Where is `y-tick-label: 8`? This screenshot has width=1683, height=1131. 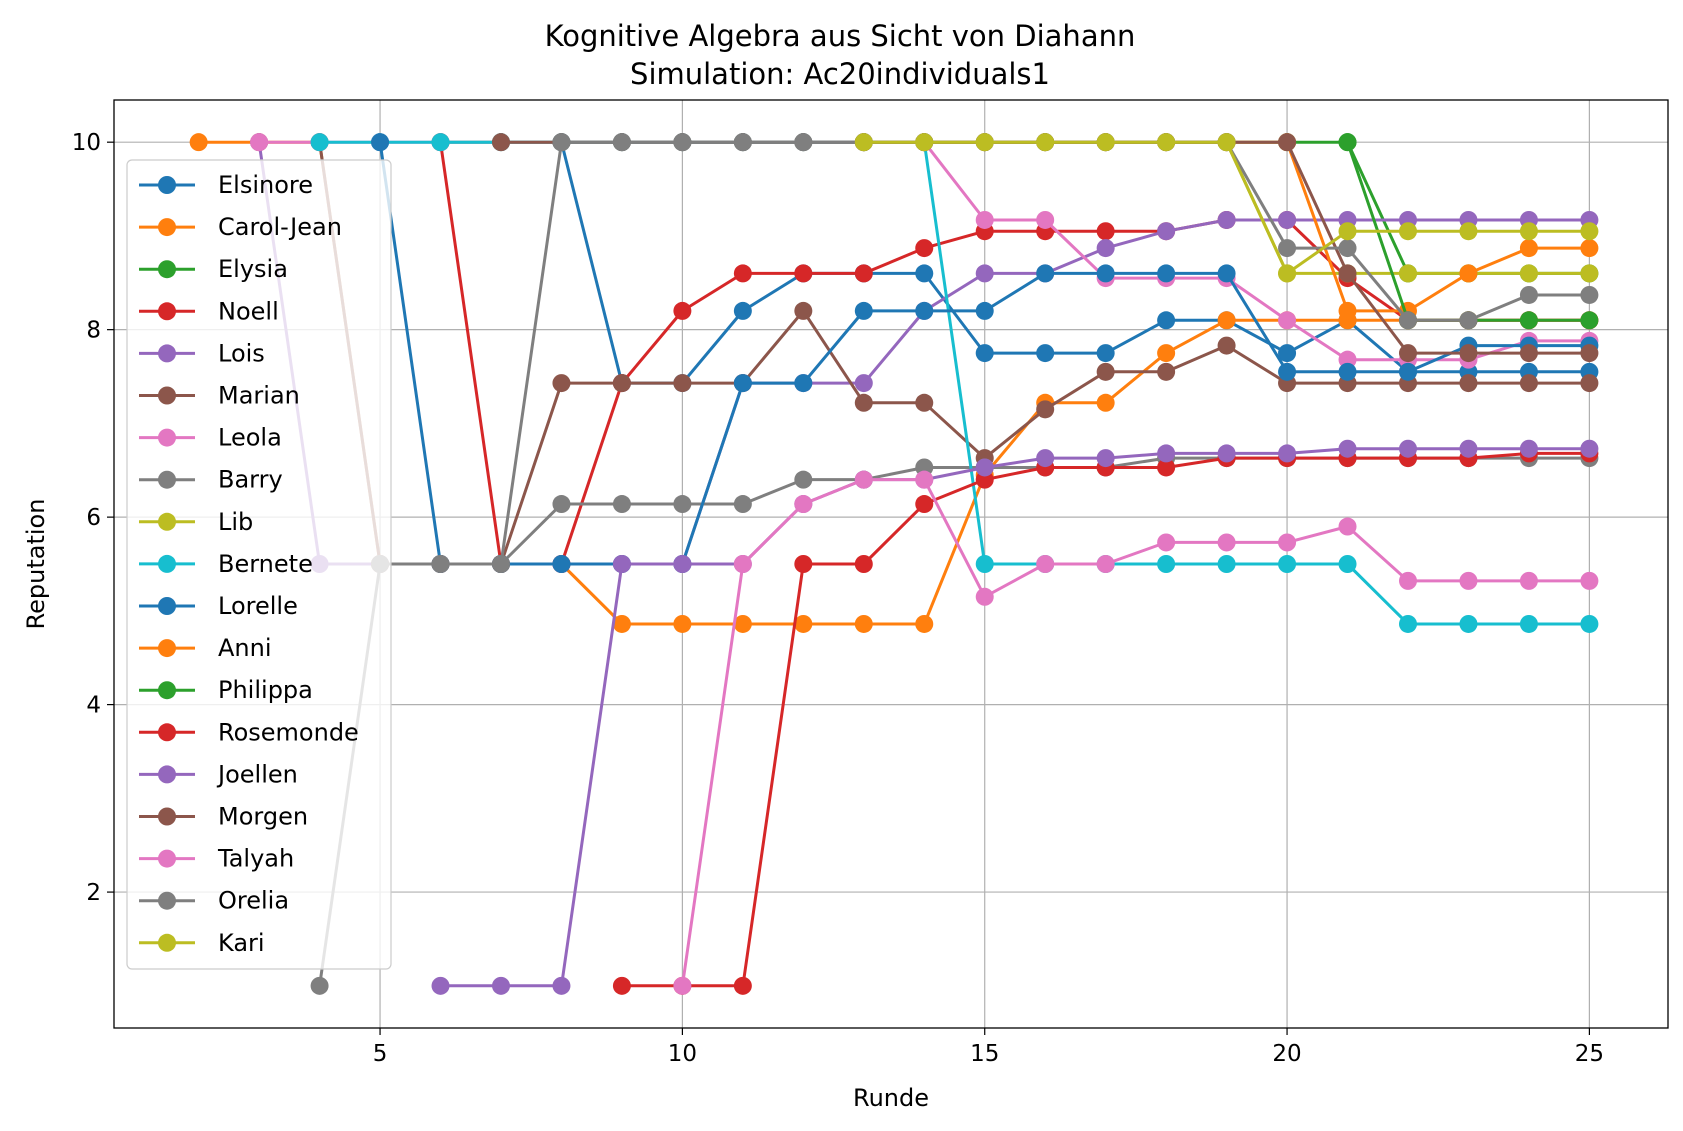 y-tick-label: 8 is located at coordinates (93, 331).